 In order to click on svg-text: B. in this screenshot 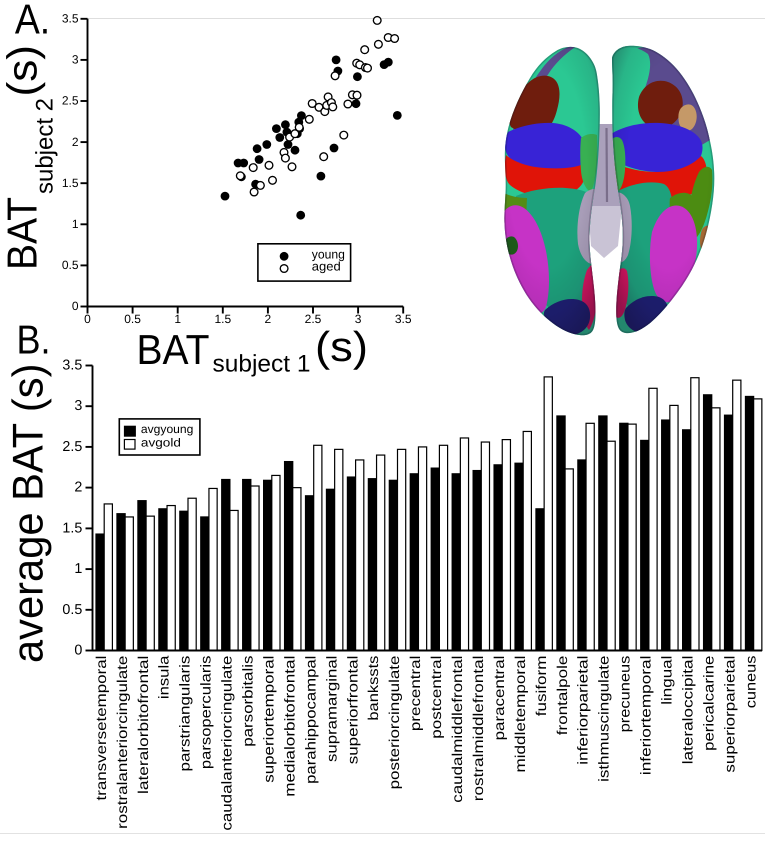, I will do `click(34, 340)`.